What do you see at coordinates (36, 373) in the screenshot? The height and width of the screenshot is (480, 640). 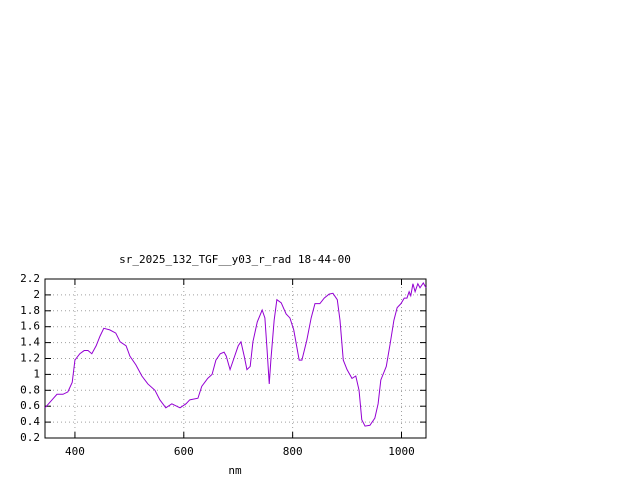 I see `y-tick-label: 1` at bounding box center [36, 373].